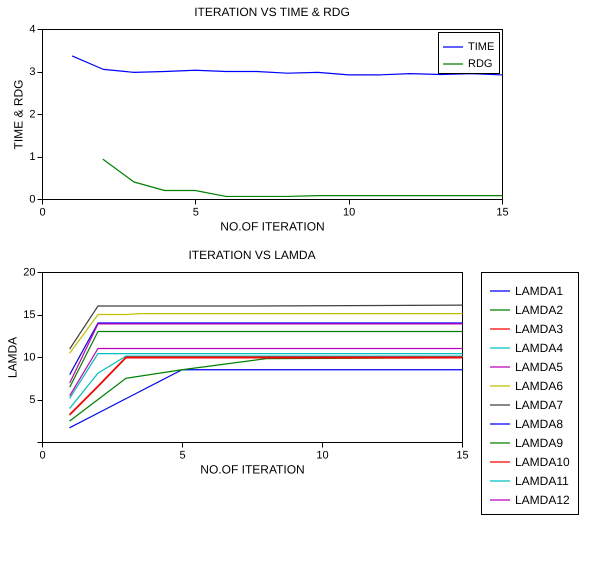 The height and width of the screenshot is (583, 604). I want to click on y-tick-label: 3, so click(32, 72).